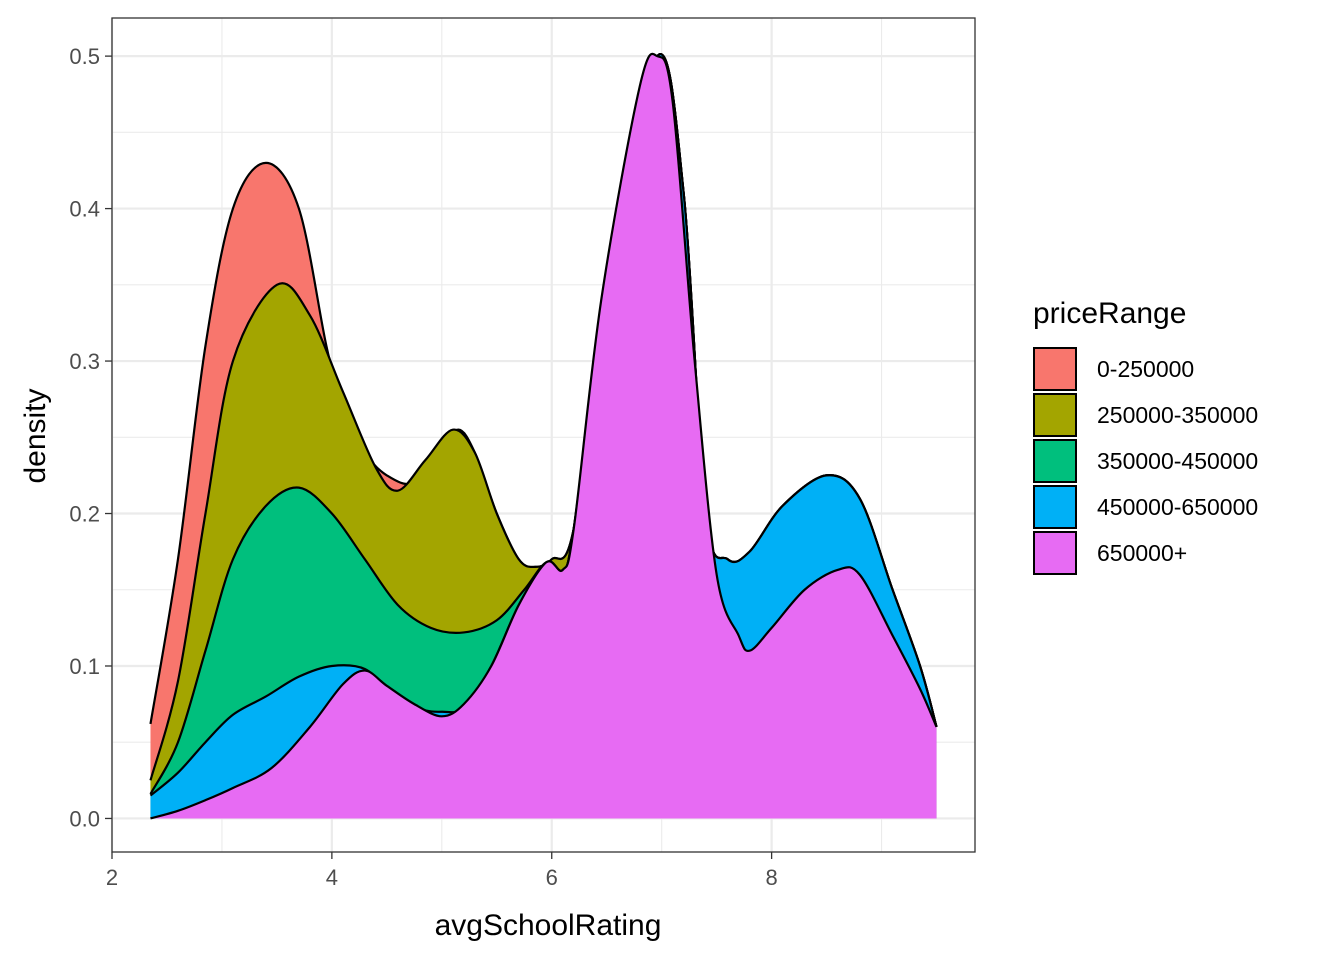  Describe the element at coordinates (112, 877) in the screenshot. I see `x-tick-label: 2` at that location.